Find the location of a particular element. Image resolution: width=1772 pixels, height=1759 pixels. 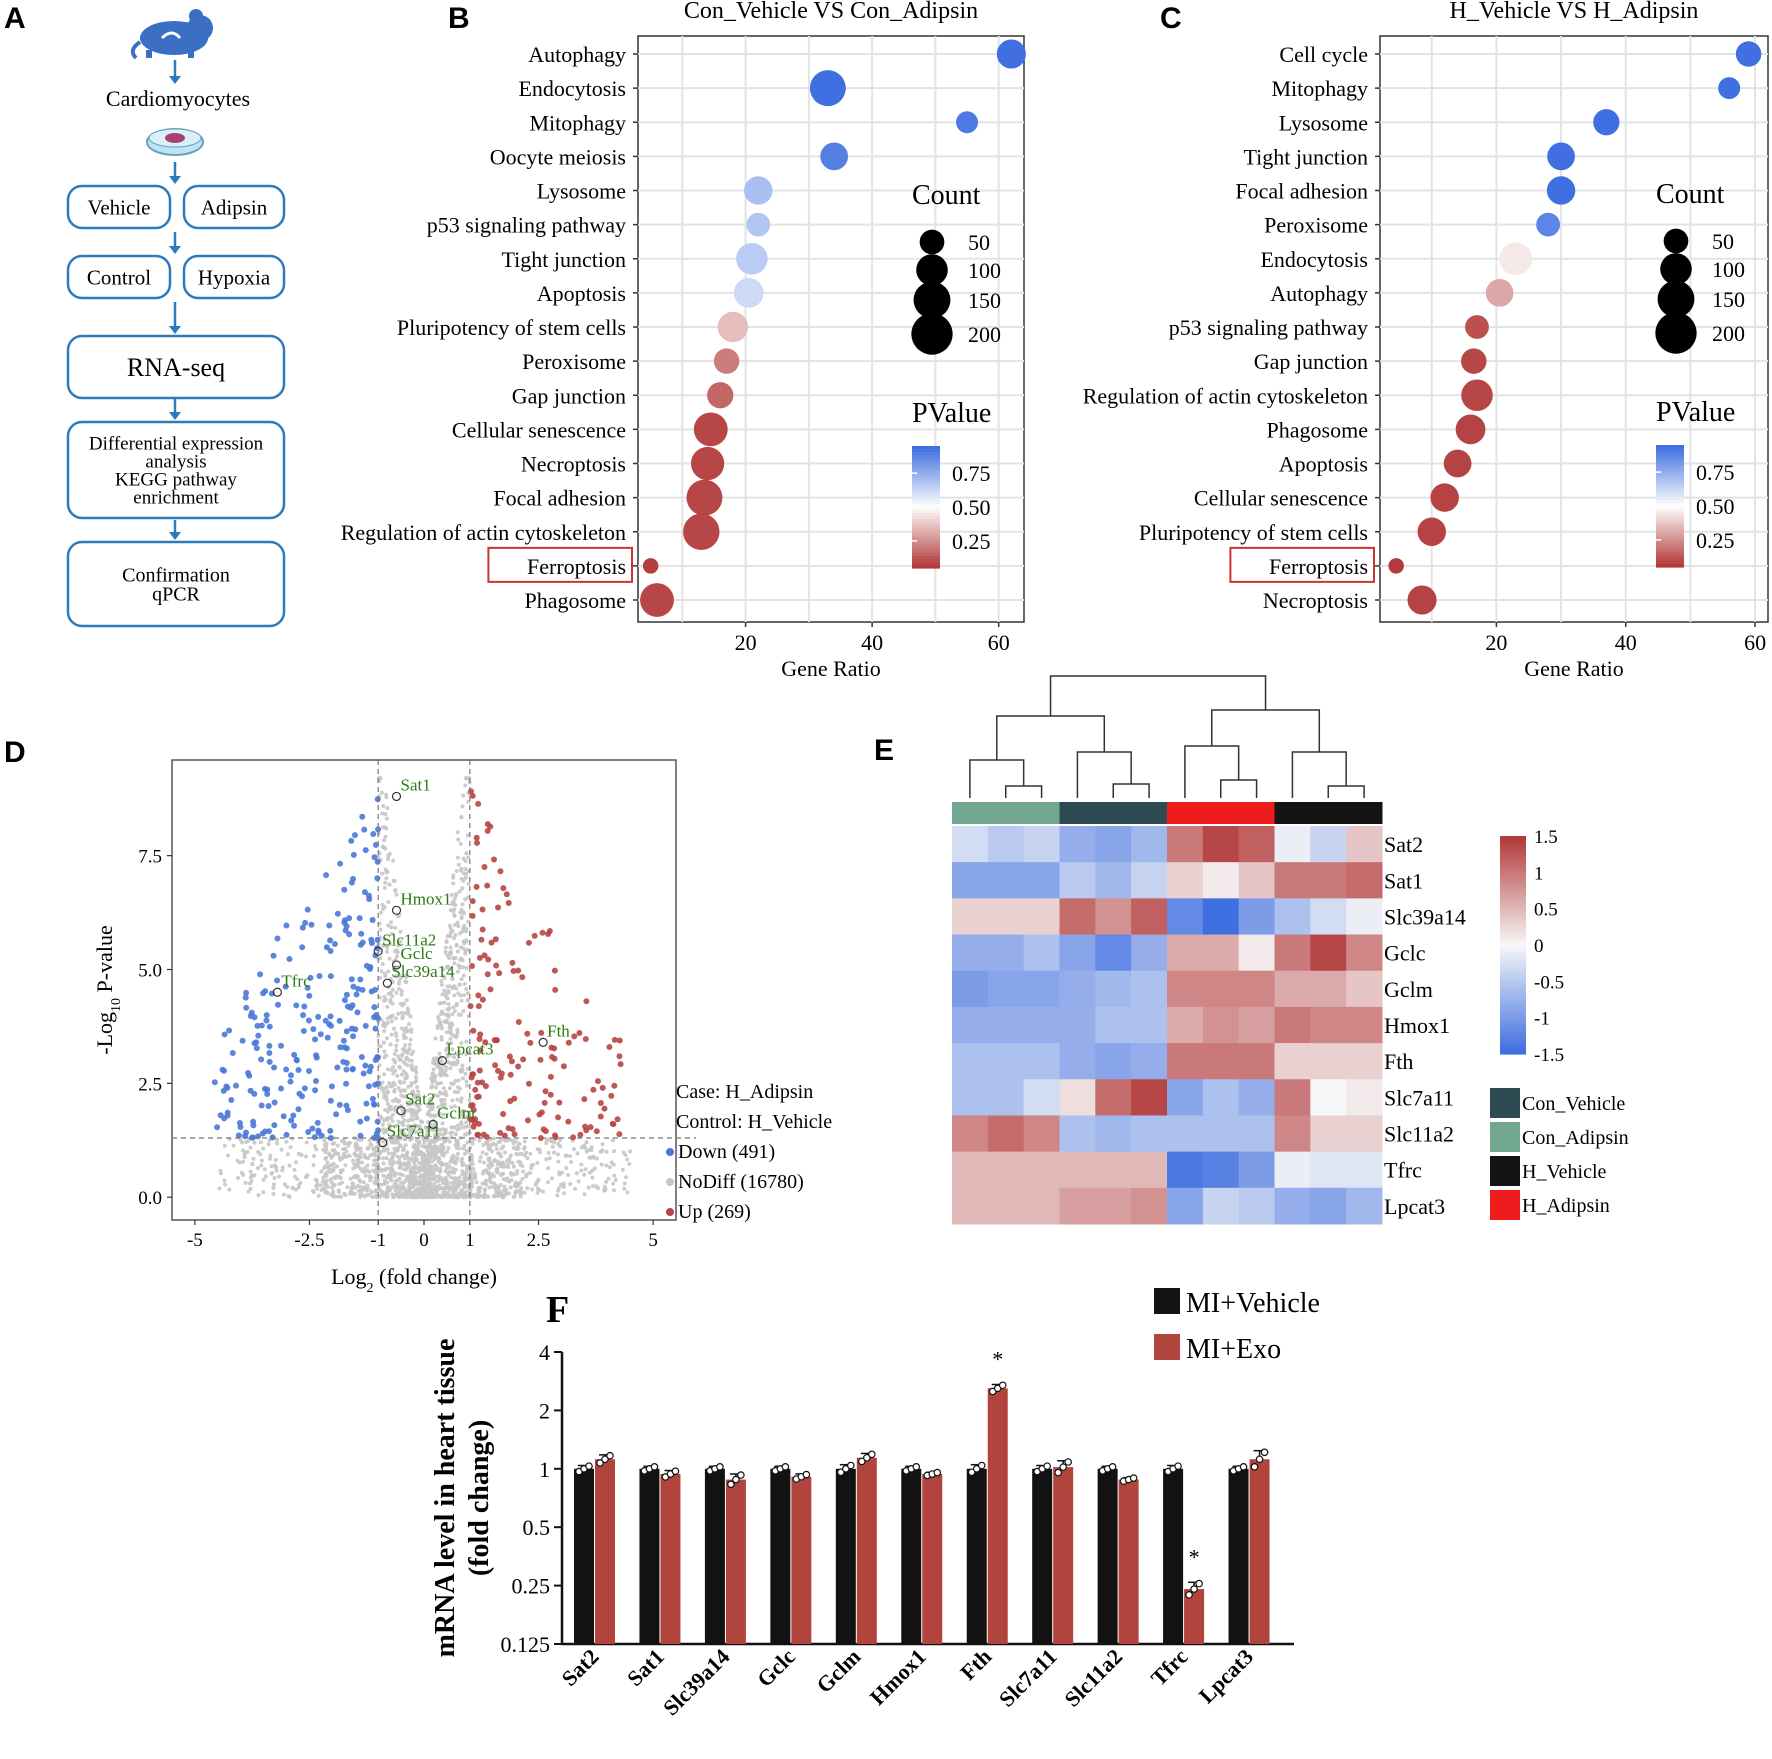

x-tick-label: 20 is located at coordinates (1496, 642).